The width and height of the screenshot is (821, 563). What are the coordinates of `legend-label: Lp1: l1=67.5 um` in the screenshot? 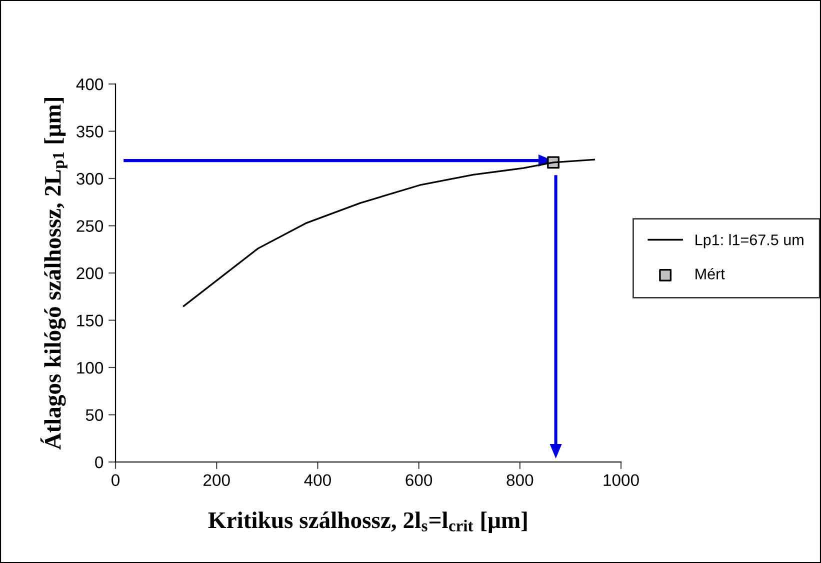 It's located at (750, 241).